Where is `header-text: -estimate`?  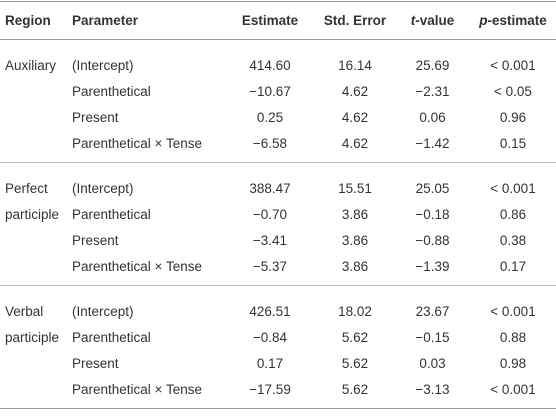
header-text: -estimate is located at coordinates (517, 20).